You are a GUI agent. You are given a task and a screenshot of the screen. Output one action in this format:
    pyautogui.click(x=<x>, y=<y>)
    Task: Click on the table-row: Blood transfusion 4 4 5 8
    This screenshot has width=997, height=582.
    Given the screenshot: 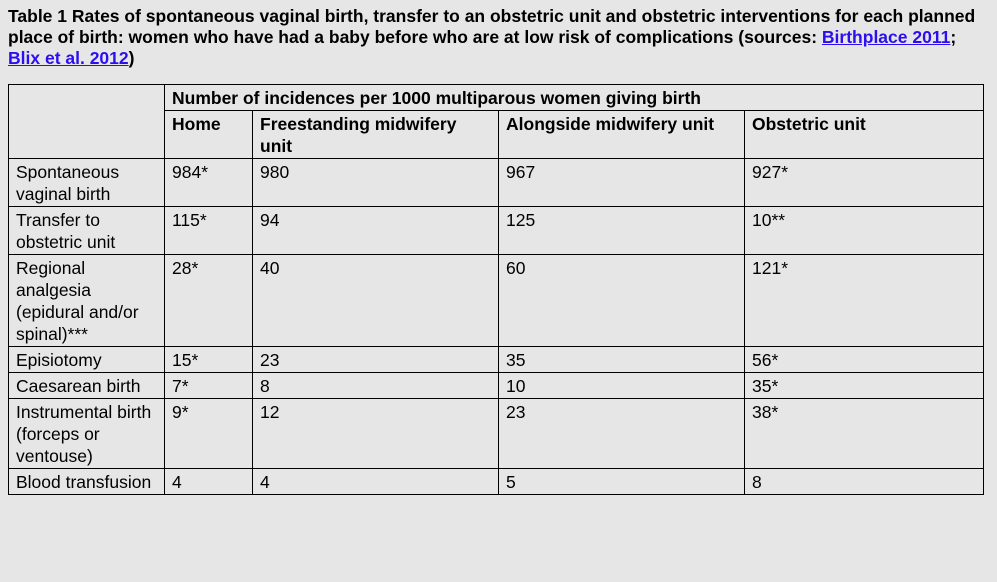 What is the action you would take?
    pyautogui.click(x=496, y=481)
    